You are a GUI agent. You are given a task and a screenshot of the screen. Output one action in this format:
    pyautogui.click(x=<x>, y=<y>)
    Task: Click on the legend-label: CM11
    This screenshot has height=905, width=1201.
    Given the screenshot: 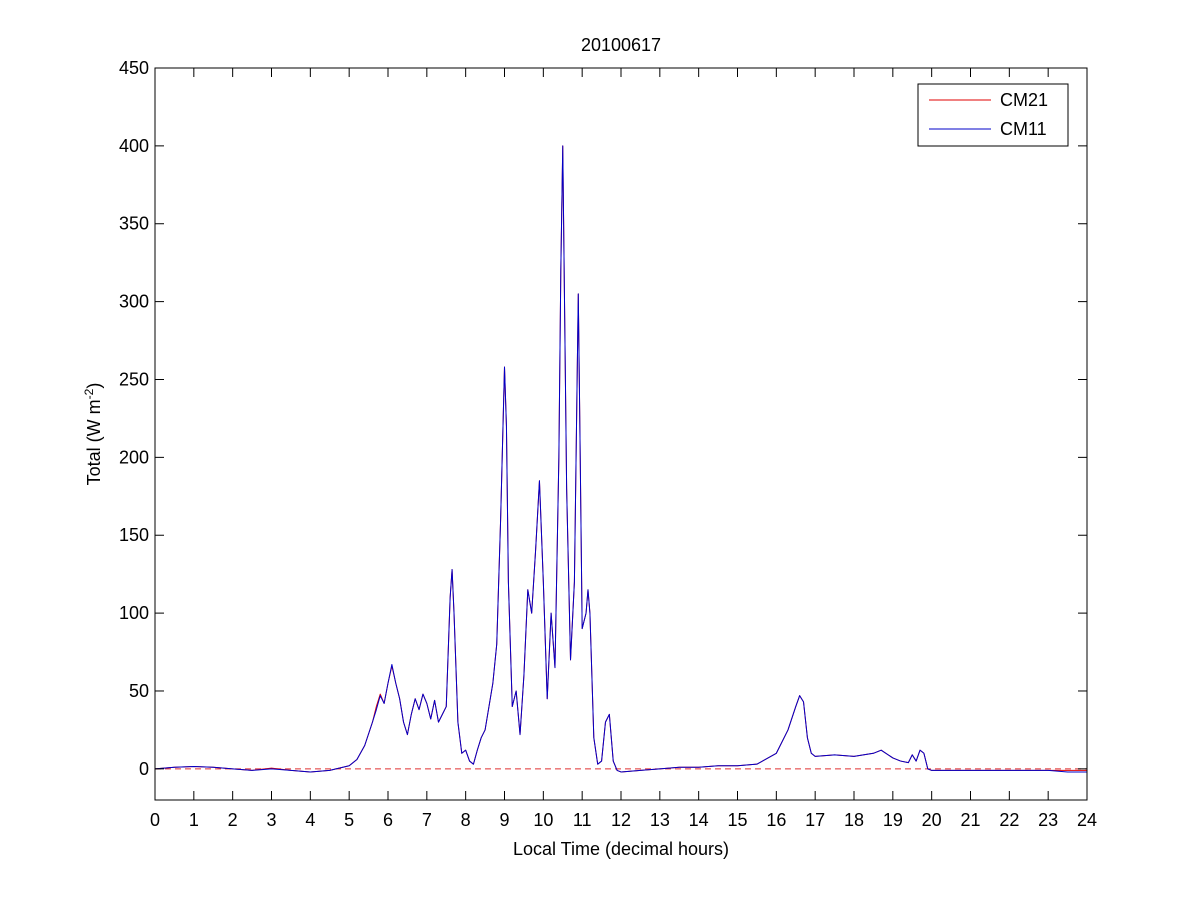 What is the action you would take?
    pyautogui.click(x=1023, y=129)
    